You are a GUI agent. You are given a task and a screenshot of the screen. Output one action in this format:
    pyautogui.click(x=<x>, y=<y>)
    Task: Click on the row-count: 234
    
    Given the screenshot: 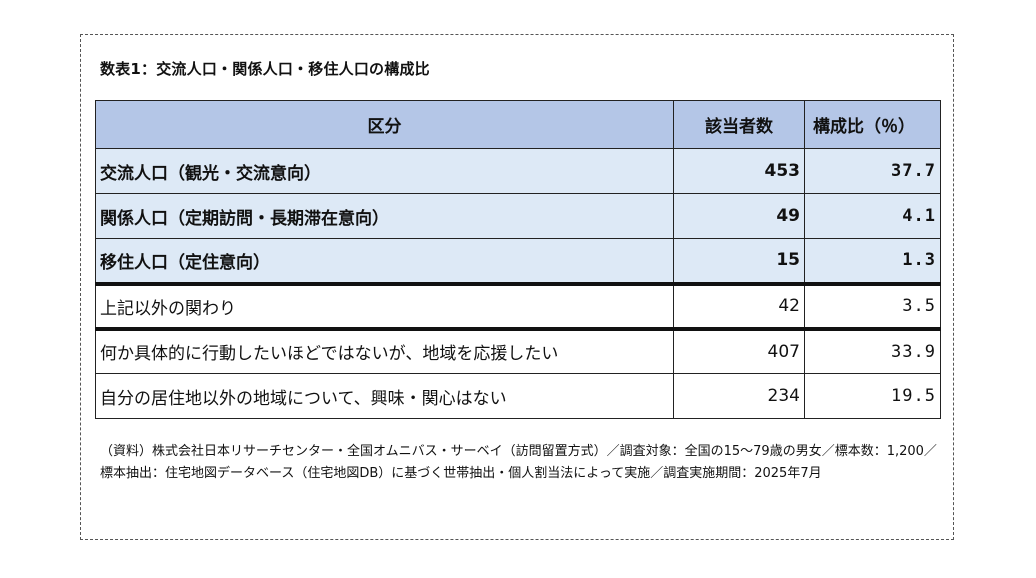 What is the action you would take?
    pyautogui.click(x=739, y=396)
    